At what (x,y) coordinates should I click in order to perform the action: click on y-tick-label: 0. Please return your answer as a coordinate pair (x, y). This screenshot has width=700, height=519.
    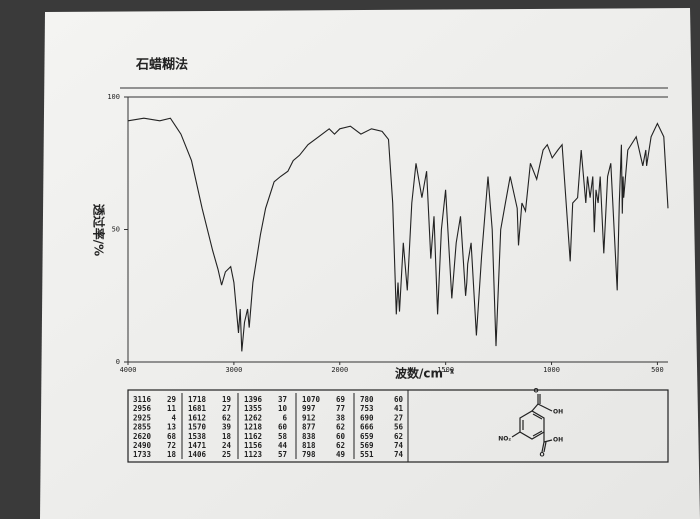
    Looking at the image, I should click on (118, 362).